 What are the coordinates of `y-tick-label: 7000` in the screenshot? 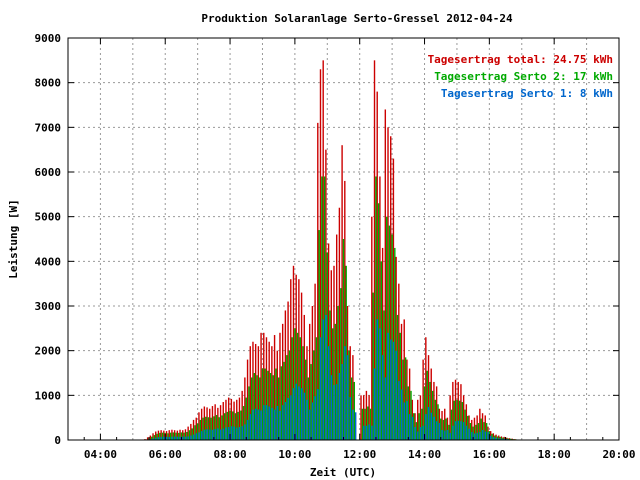 It's located at (48, 127).